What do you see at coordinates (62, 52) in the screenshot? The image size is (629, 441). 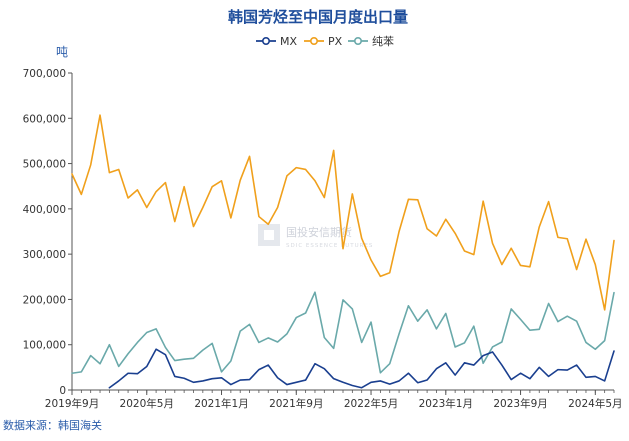 I see `y-axis-unit-label: 吨` at bounding box center [62, 52].